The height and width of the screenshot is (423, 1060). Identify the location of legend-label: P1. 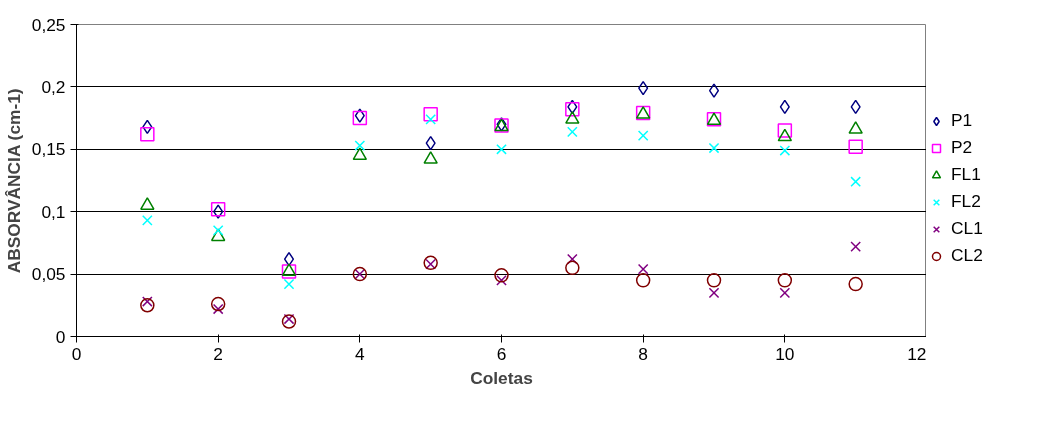
(962, 120).